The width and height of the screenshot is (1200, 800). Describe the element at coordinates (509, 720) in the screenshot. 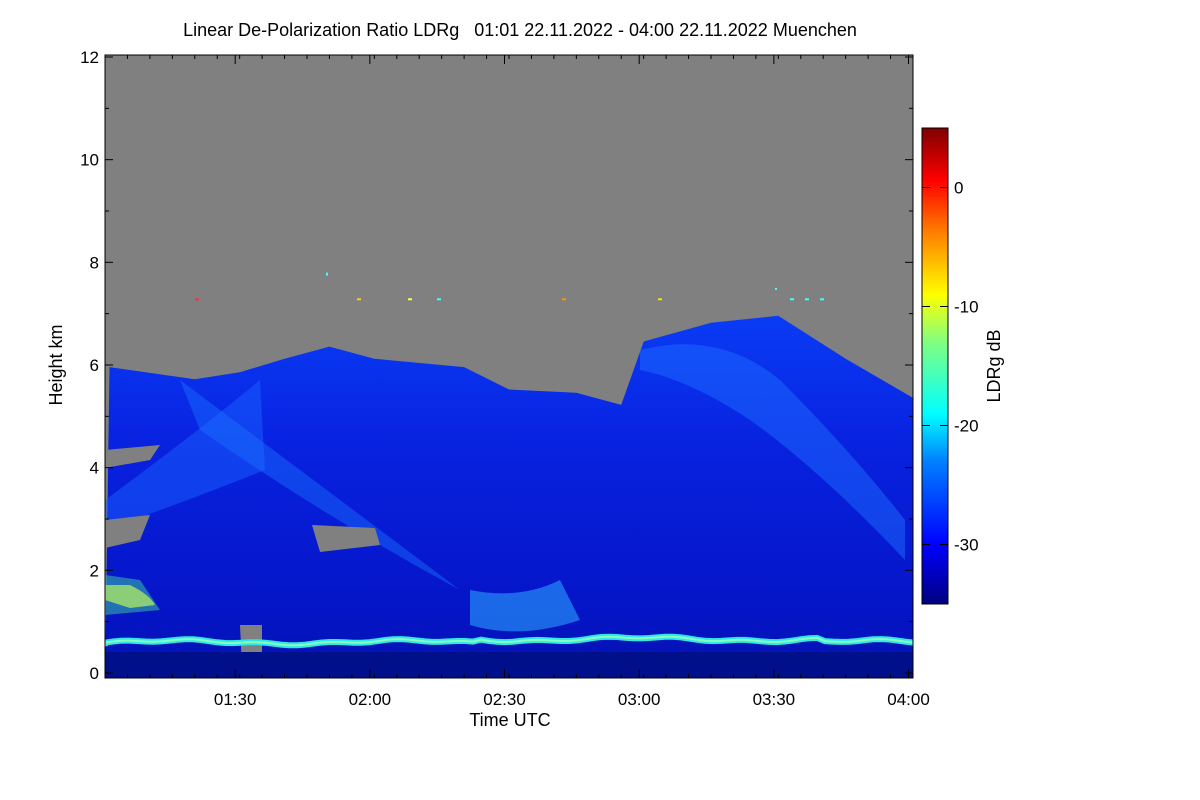

I see `x-axis-label: Time UTC` at that location.